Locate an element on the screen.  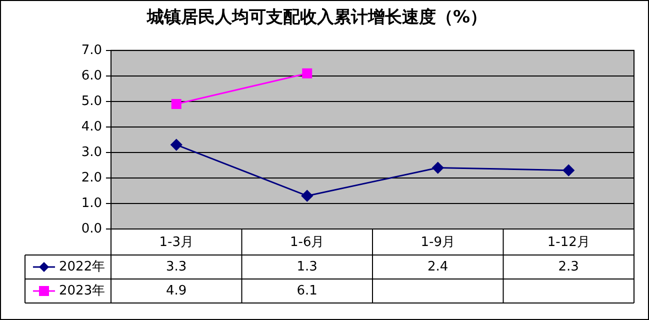
y-tick-label: 5.0 is located at coordinates (91, 101).